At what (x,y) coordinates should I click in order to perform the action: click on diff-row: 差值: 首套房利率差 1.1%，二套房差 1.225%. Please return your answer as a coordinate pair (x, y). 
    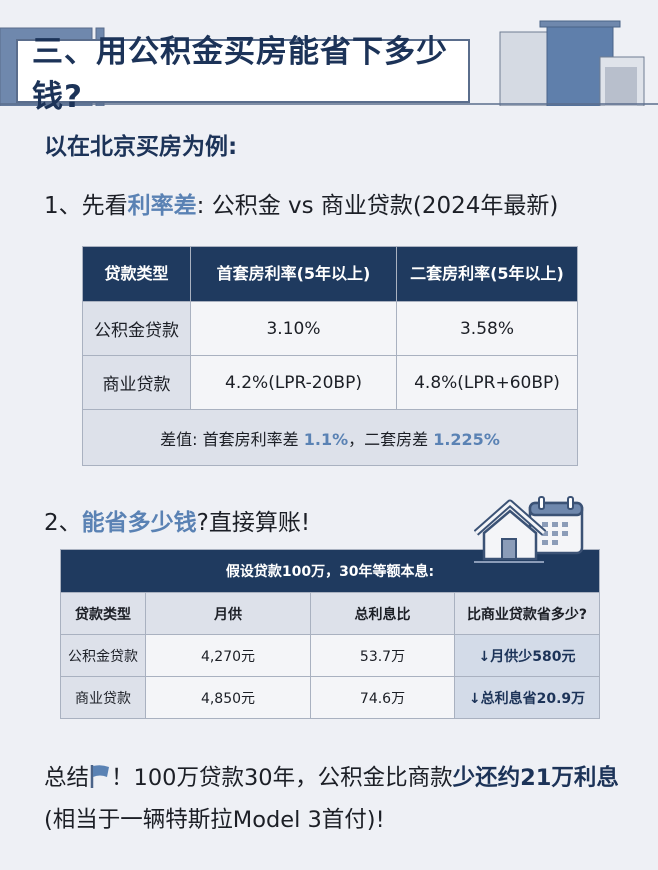
    Looking at the image, I should click on (330, 437).